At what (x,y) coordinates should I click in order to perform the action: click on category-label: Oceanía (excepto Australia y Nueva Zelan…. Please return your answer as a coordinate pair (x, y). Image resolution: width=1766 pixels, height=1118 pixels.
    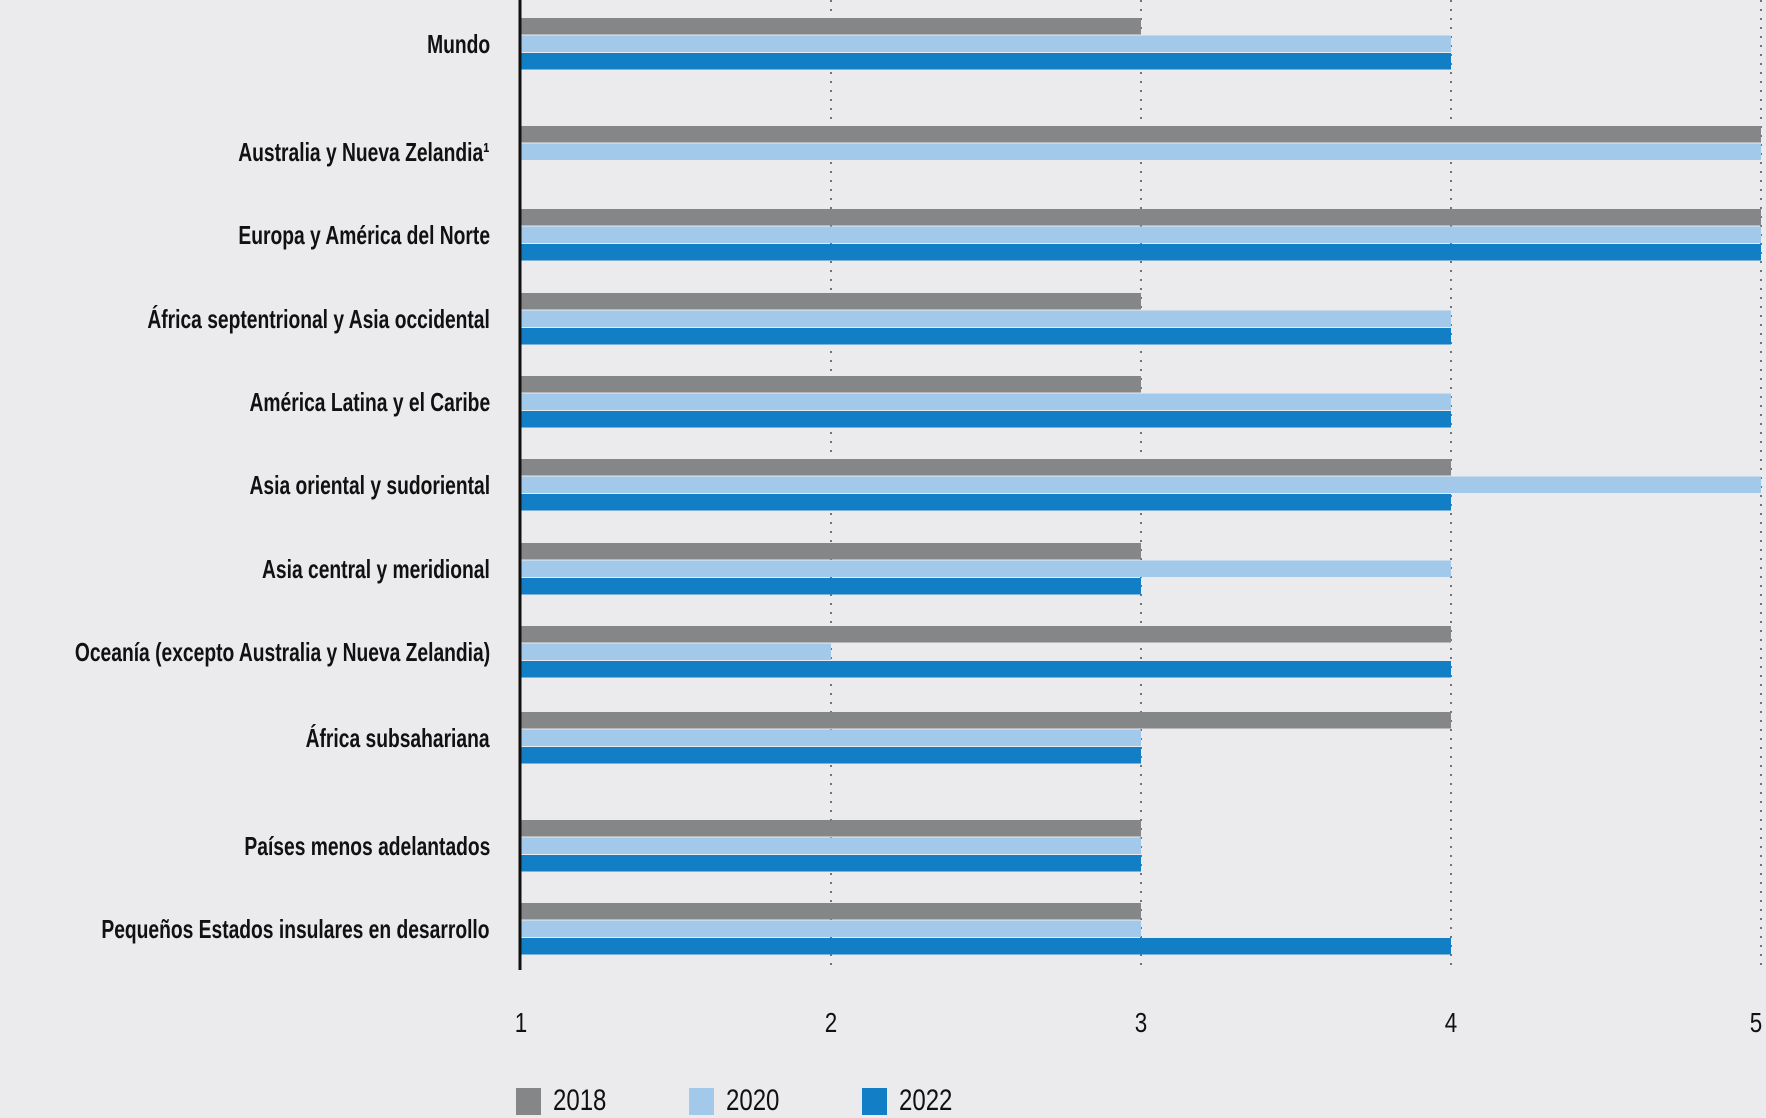
    Looking at the image, I should click on (282, 652).